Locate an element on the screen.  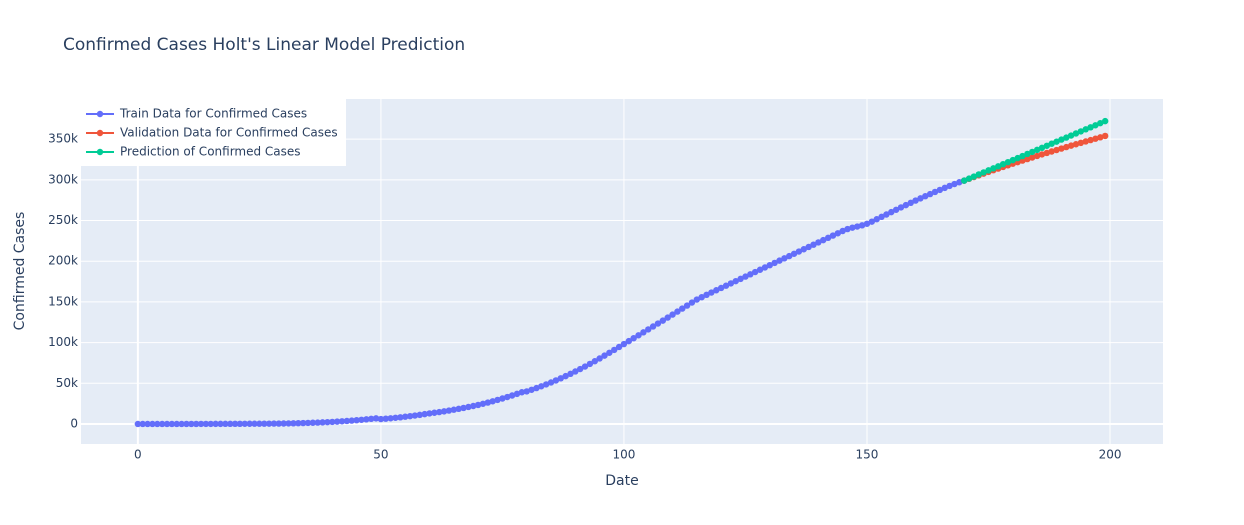
x-tick-label: 200 is located at coordinates (1110, 455).